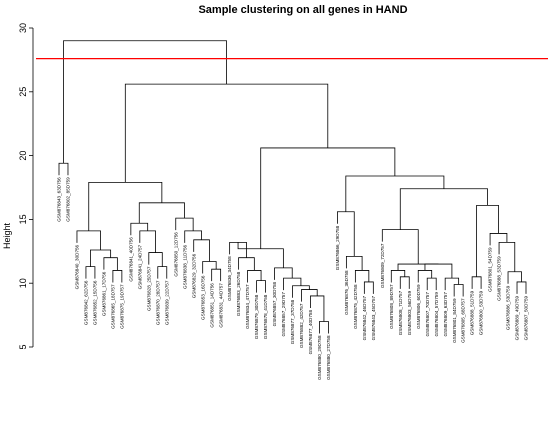 Image resolution: width=550 pixels, height=431 pixels. I want to click on leaf-label: GSM876851_14D756, so click(211, 305).